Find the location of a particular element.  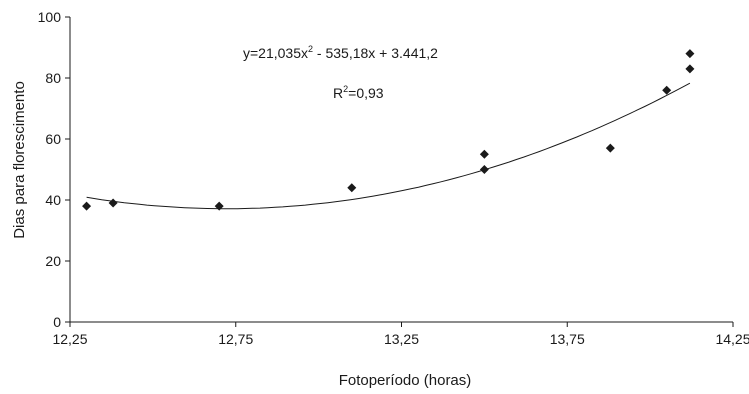

y-tick-label: 60 is located at coordinates (53, 139).